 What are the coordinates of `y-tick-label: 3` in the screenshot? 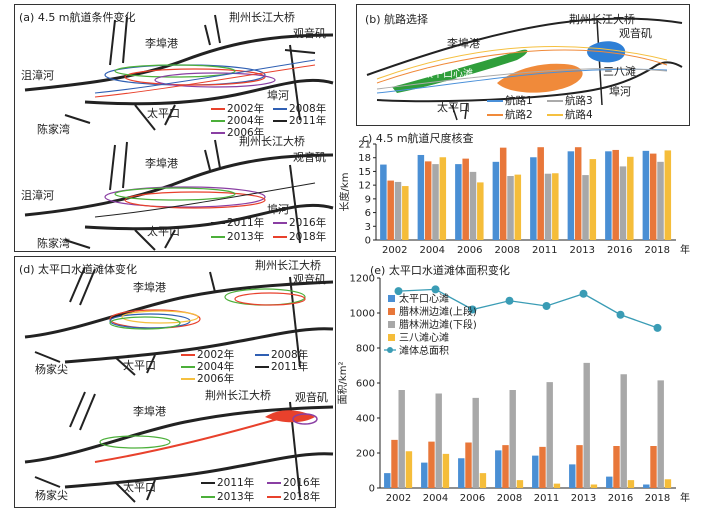 It's located at (368, 227).